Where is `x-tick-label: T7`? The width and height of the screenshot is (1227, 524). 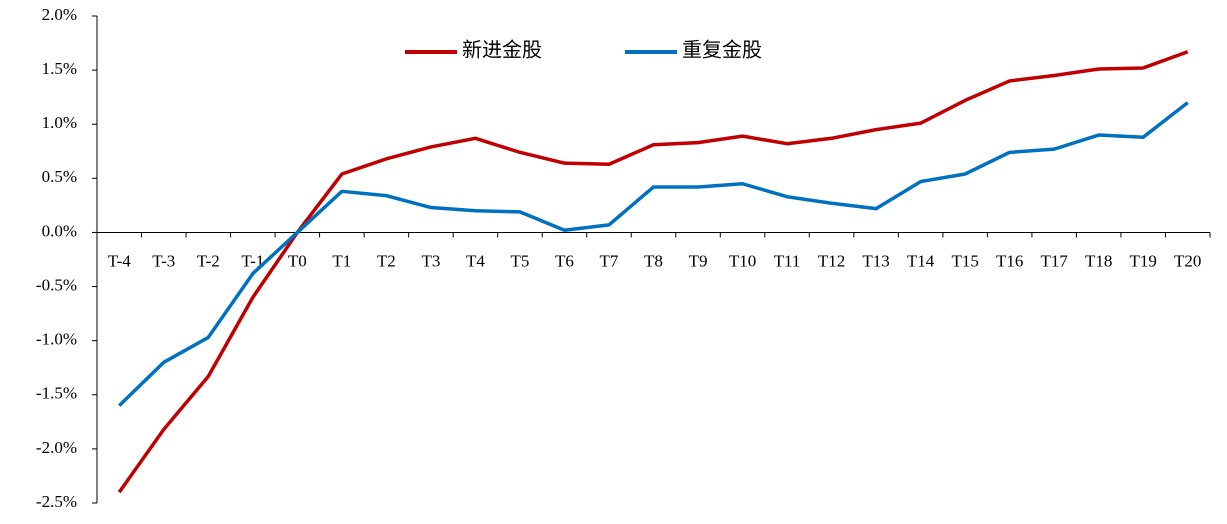 x-tick-label: T7 is located at coordinates (609, 260).